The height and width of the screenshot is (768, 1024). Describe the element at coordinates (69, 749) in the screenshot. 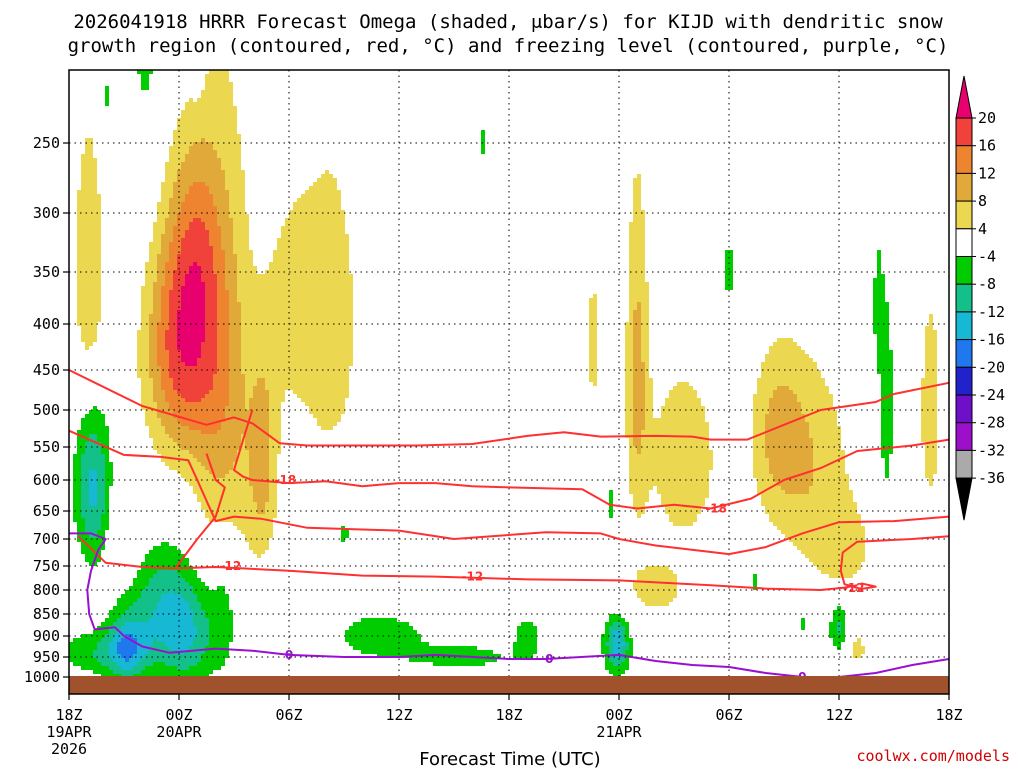

I see `x-tick-label: 2026` at that location.